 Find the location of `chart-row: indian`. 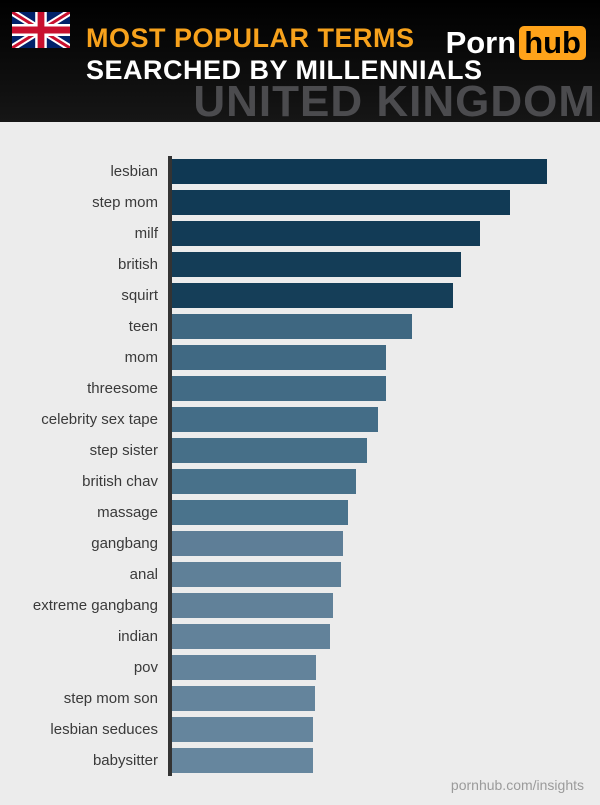

chart-row: indian is located at coordinates (300, 636).